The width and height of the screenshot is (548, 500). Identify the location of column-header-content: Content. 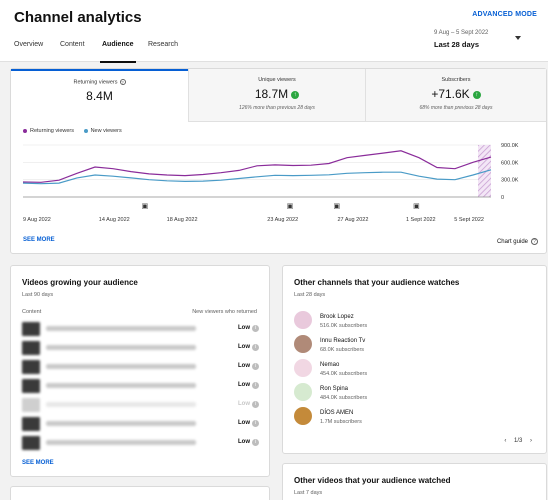
(32, 312).